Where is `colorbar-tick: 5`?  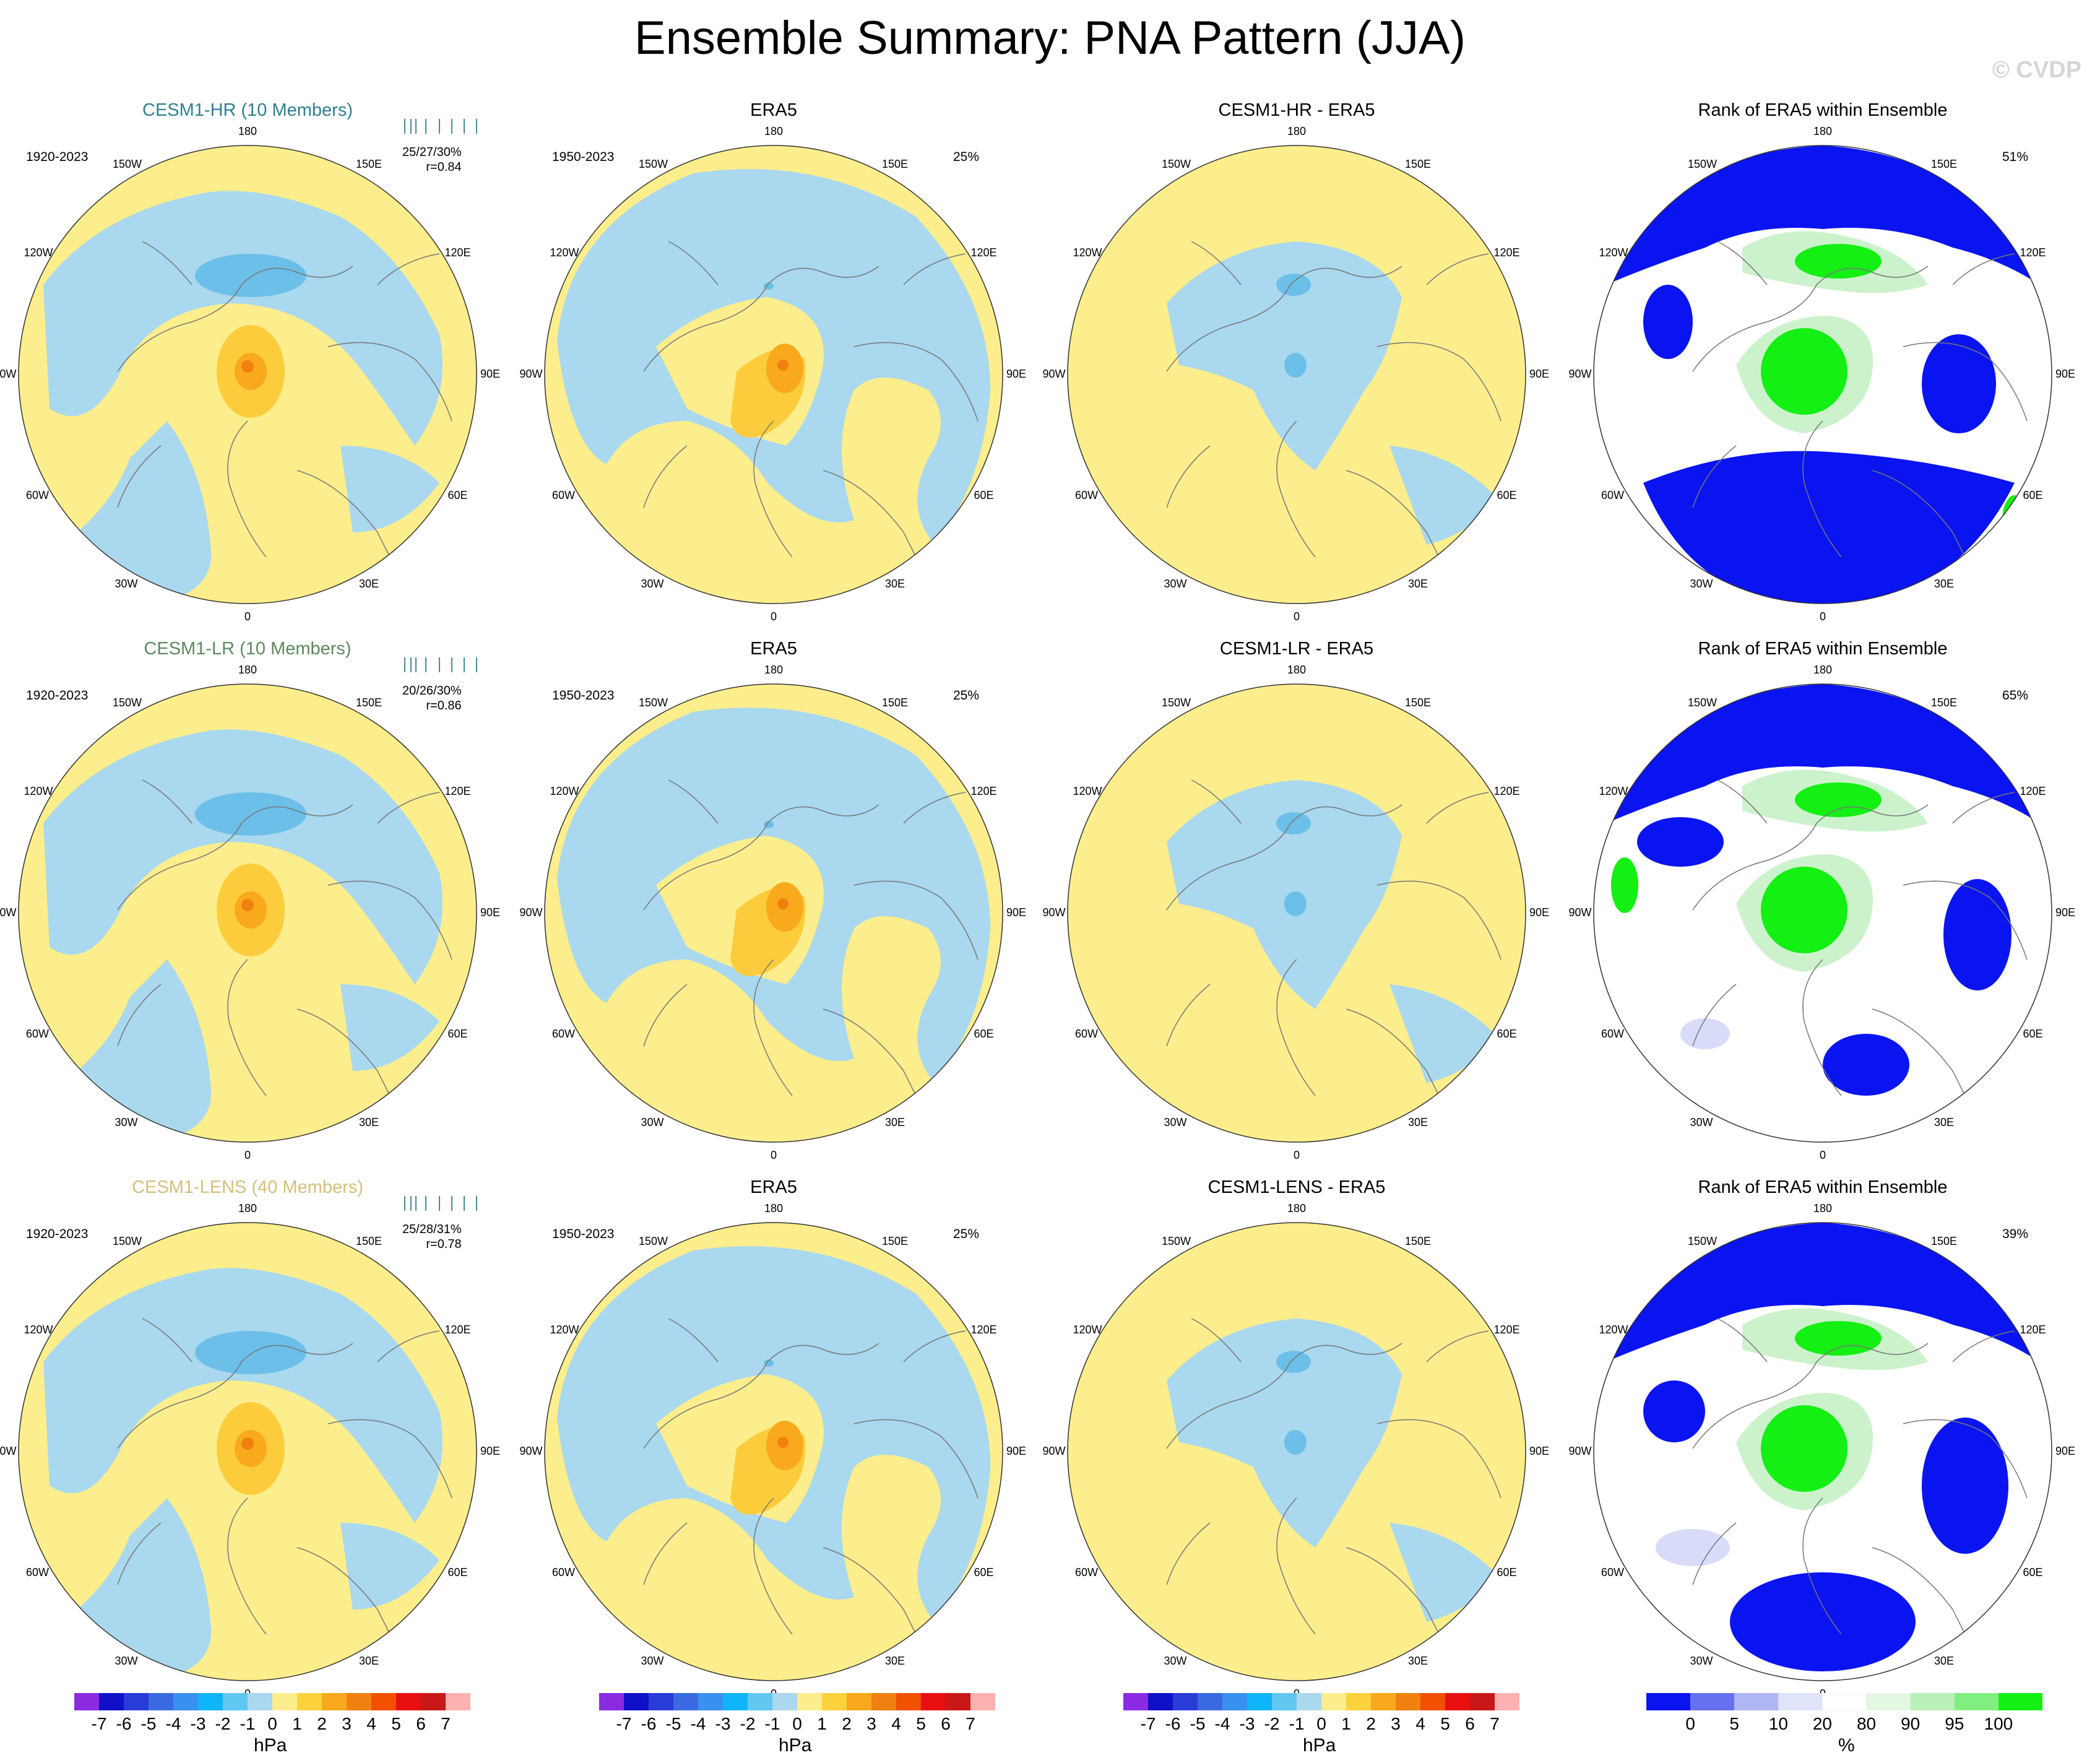 colorbar-tick: 5 is located at coordinates (921, 1723).